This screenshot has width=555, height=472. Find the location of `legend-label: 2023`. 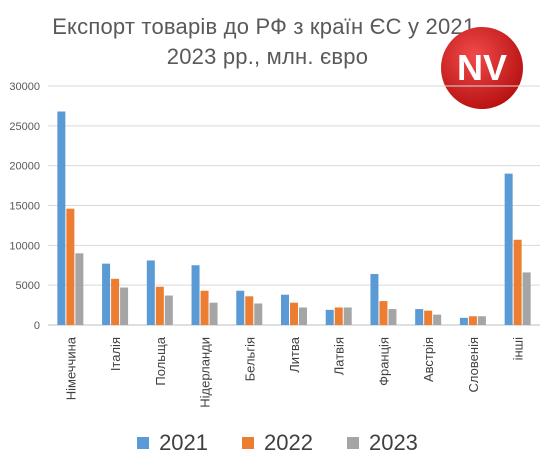

legend-label: 2023 is located at coordinates (393, 442).